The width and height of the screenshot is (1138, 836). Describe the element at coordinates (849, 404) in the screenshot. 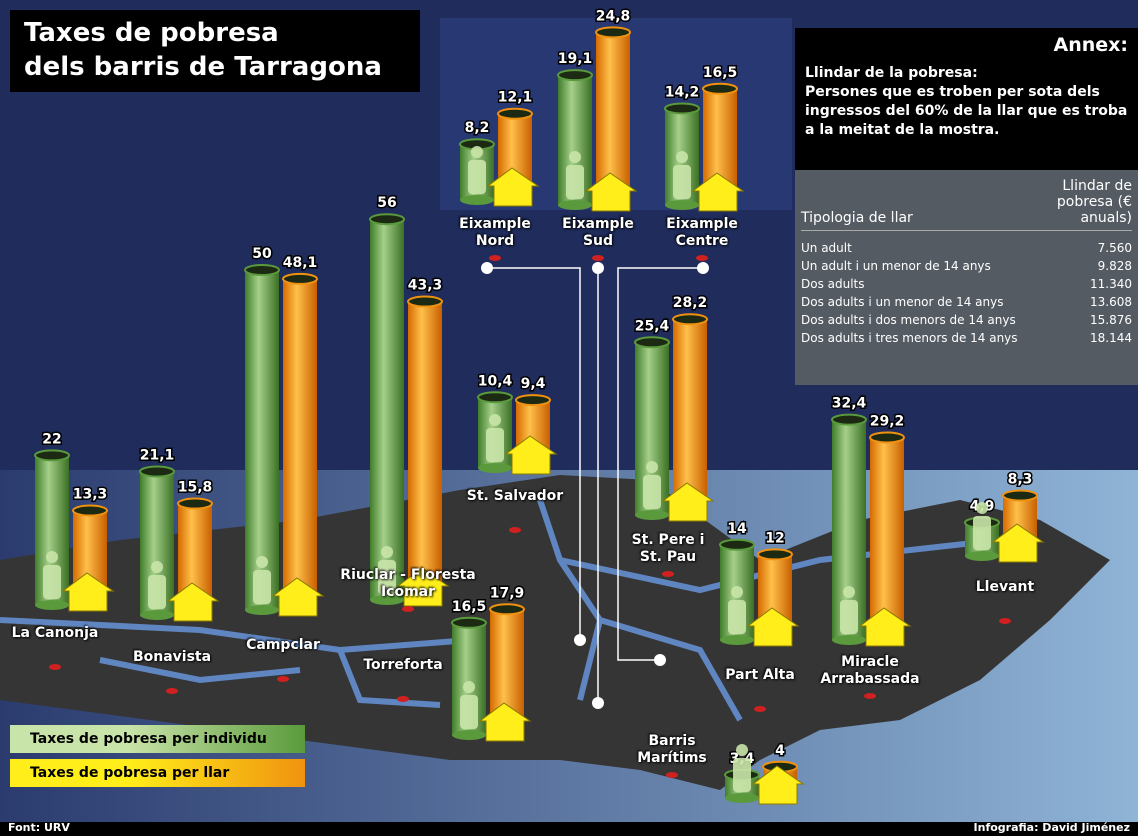

I see `value-label: 32,4` at that location.